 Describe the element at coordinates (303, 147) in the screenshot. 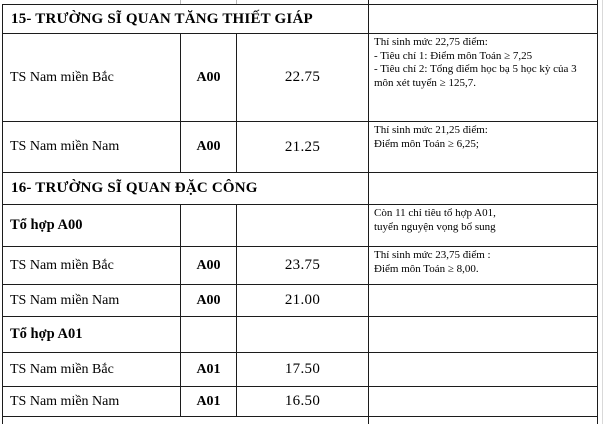

I see `score-cell: 21.25` at that location.